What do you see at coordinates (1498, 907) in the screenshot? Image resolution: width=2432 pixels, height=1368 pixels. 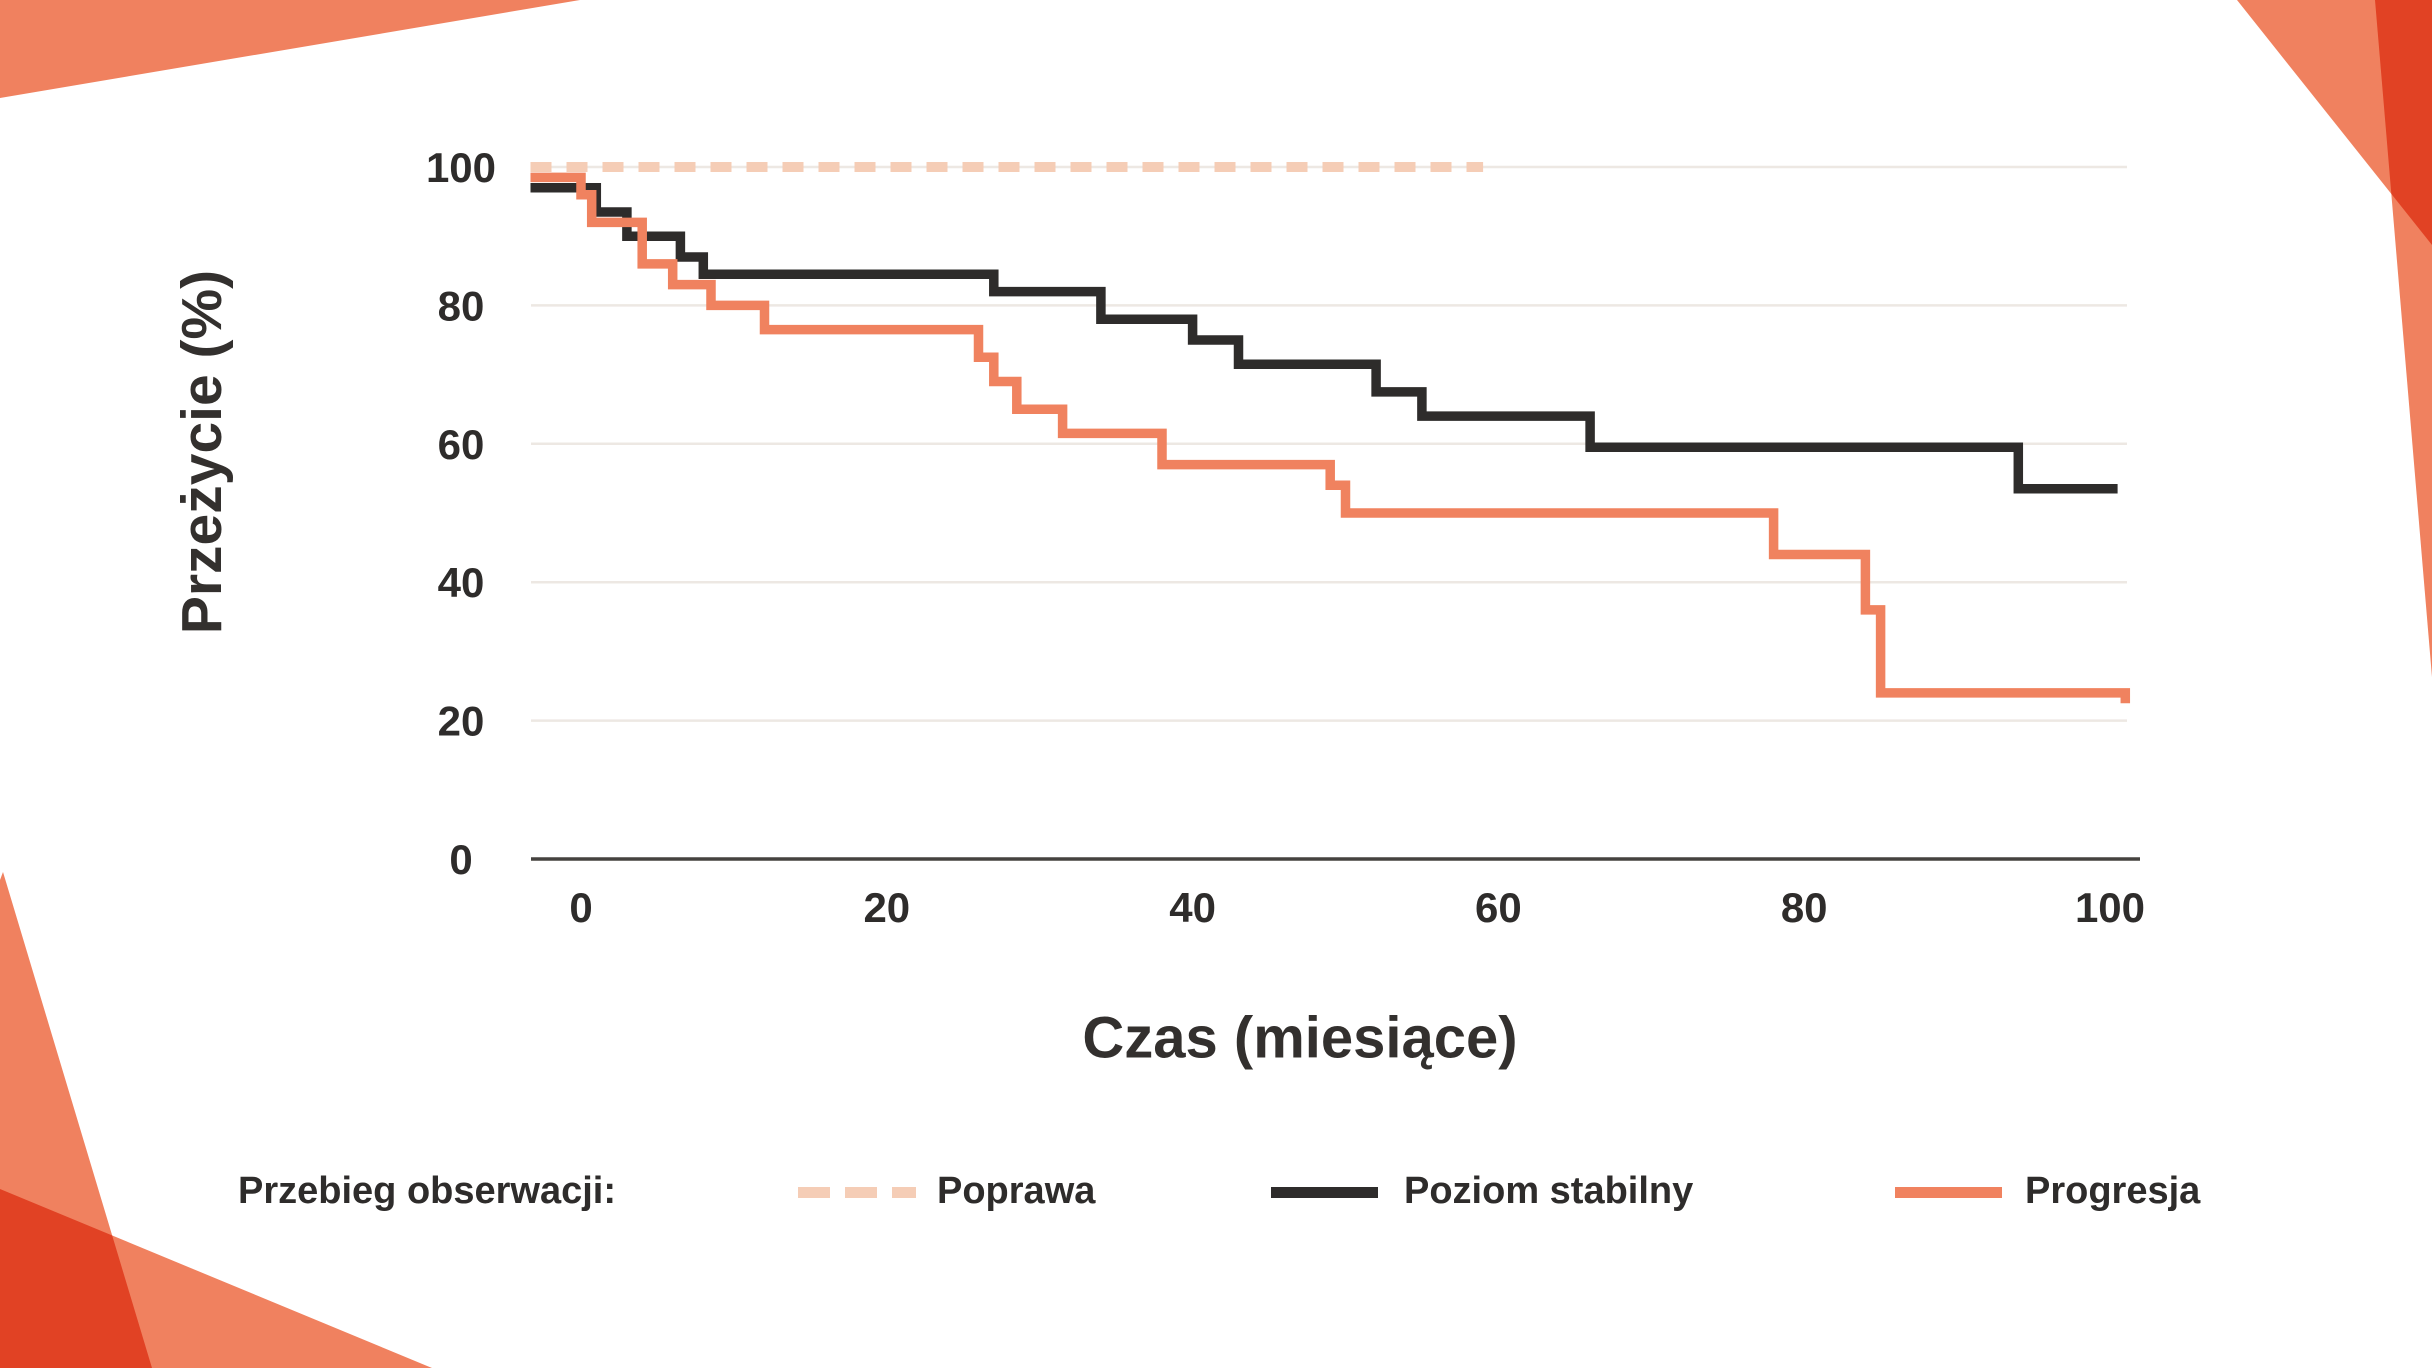 I see `x-tick-label-60: 60` at bounding box center [1498, 907].